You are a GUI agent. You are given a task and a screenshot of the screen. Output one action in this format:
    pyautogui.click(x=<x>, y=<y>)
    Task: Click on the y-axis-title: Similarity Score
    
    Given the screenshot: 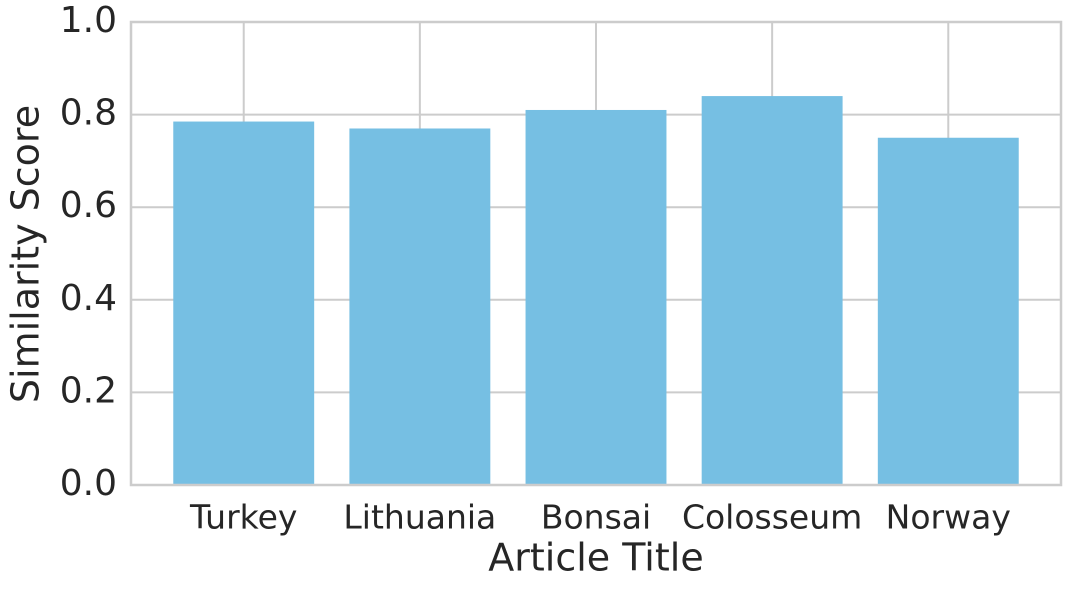 What is the action you would take?
    pyautogui.click(x=26, y=254)
    